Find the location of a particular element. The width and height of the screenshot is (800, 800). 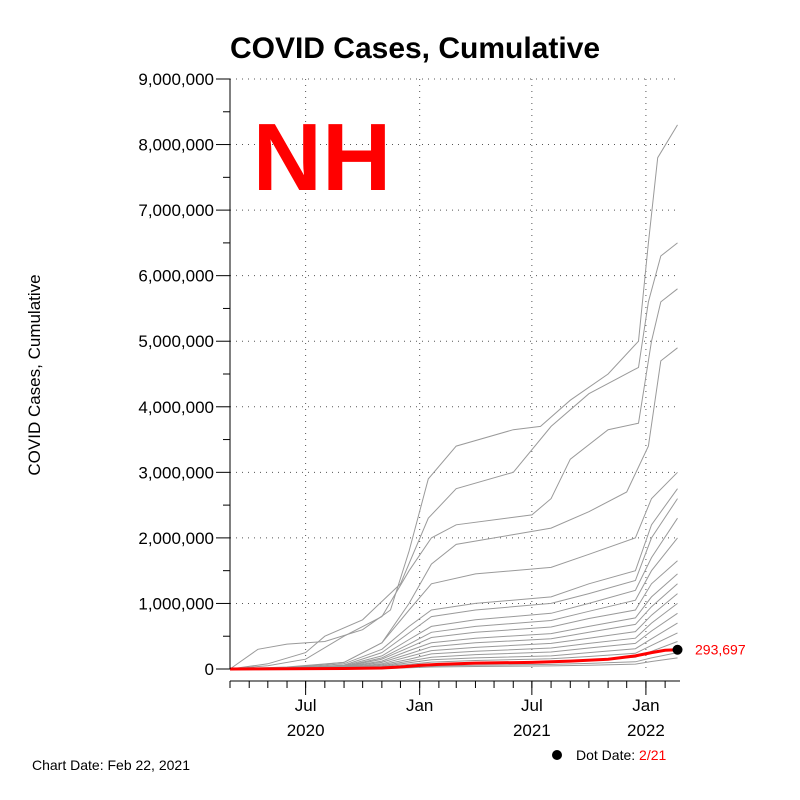

y-tick-label: 8,000,000 is located at coordinates (176, 145).